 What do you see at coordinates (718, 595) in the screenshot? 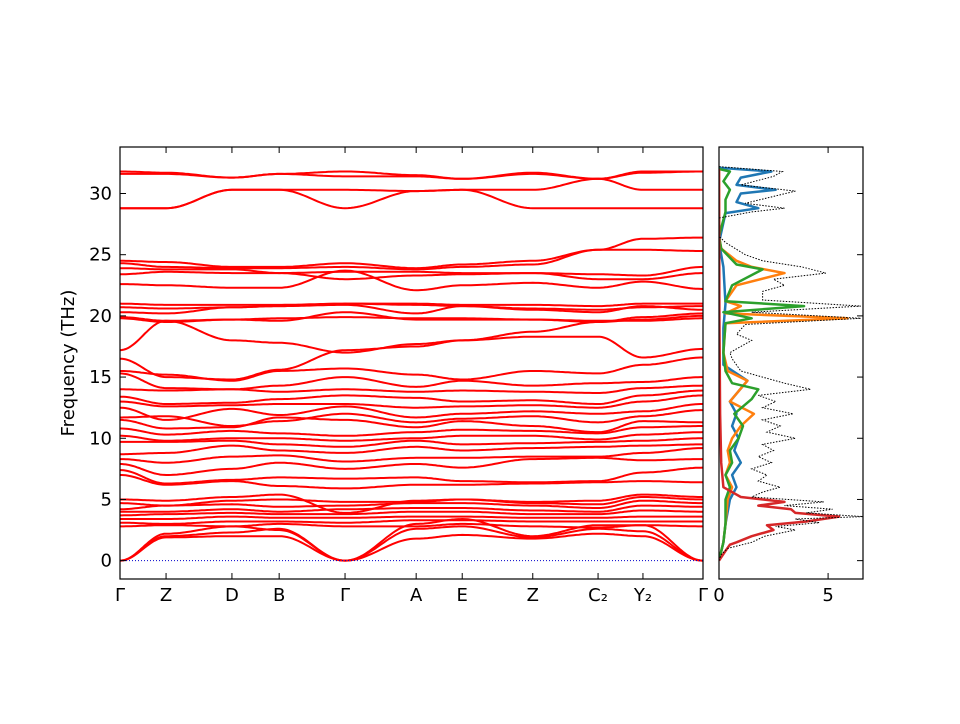
I see `dos-x-tick-label: 0` at bounding box center [718, 595].